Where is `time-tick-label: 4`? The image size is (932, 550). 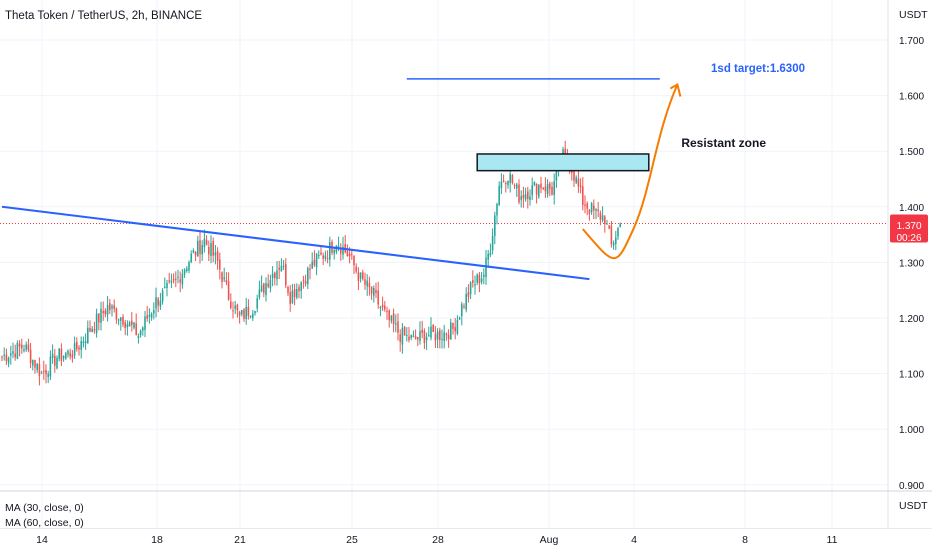
time-tick-label: 4 is located at coordinates (634, 540).